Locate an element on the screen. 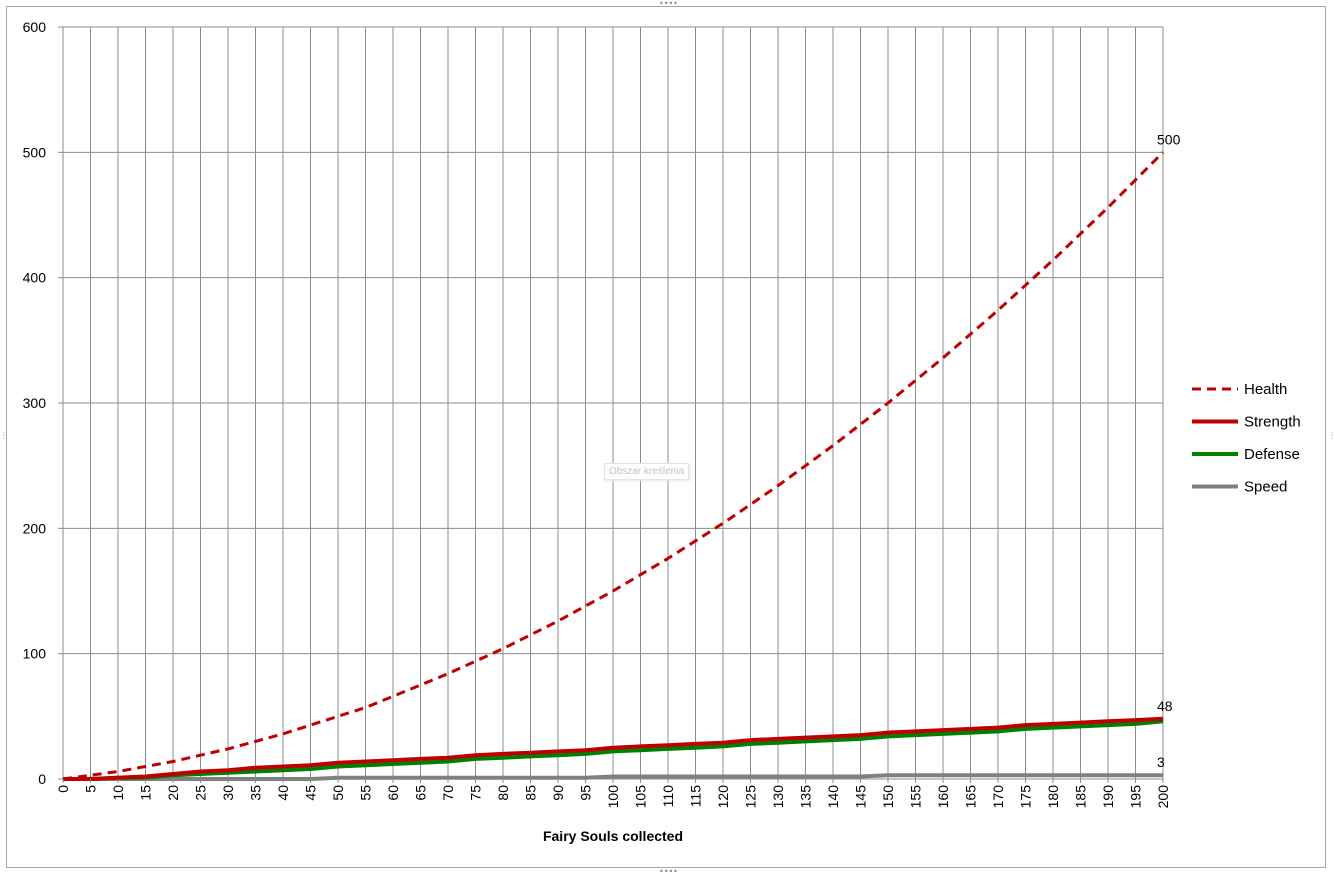 The height and width of the screenshot is (876, 1334). series-line-defense is located at coordinates (613, 750).